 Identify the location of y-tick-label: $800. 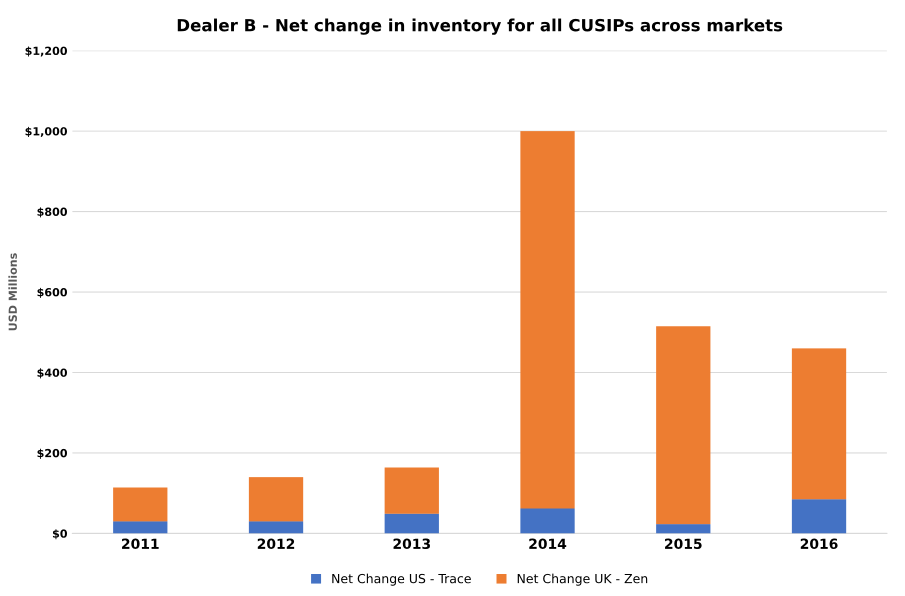
(52, 212).